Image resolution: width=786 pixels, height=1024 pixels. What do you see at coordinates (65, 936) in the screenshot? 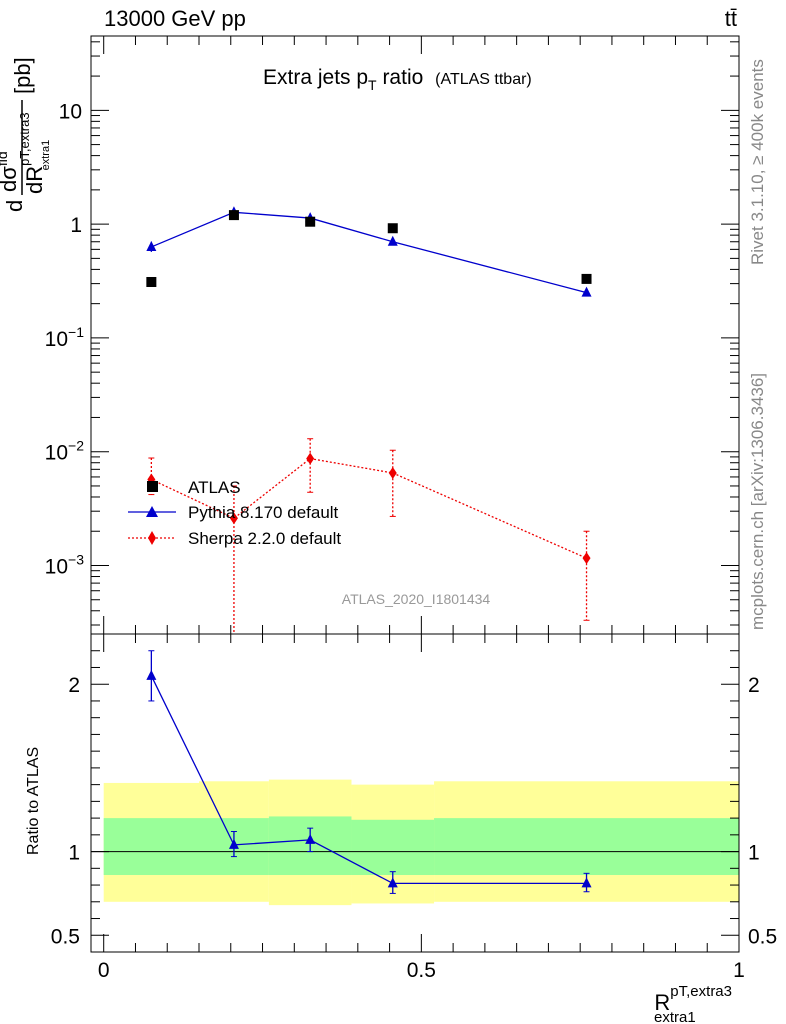
I see `ratio-y-tick-label-left: 0.5` at bounding box center [65, 936].